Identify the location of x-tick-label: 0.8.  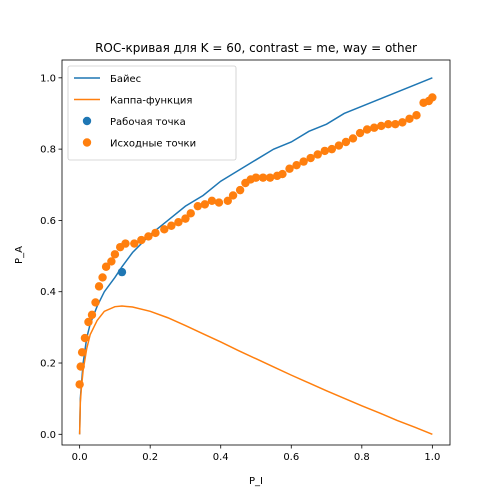
(362, 457).